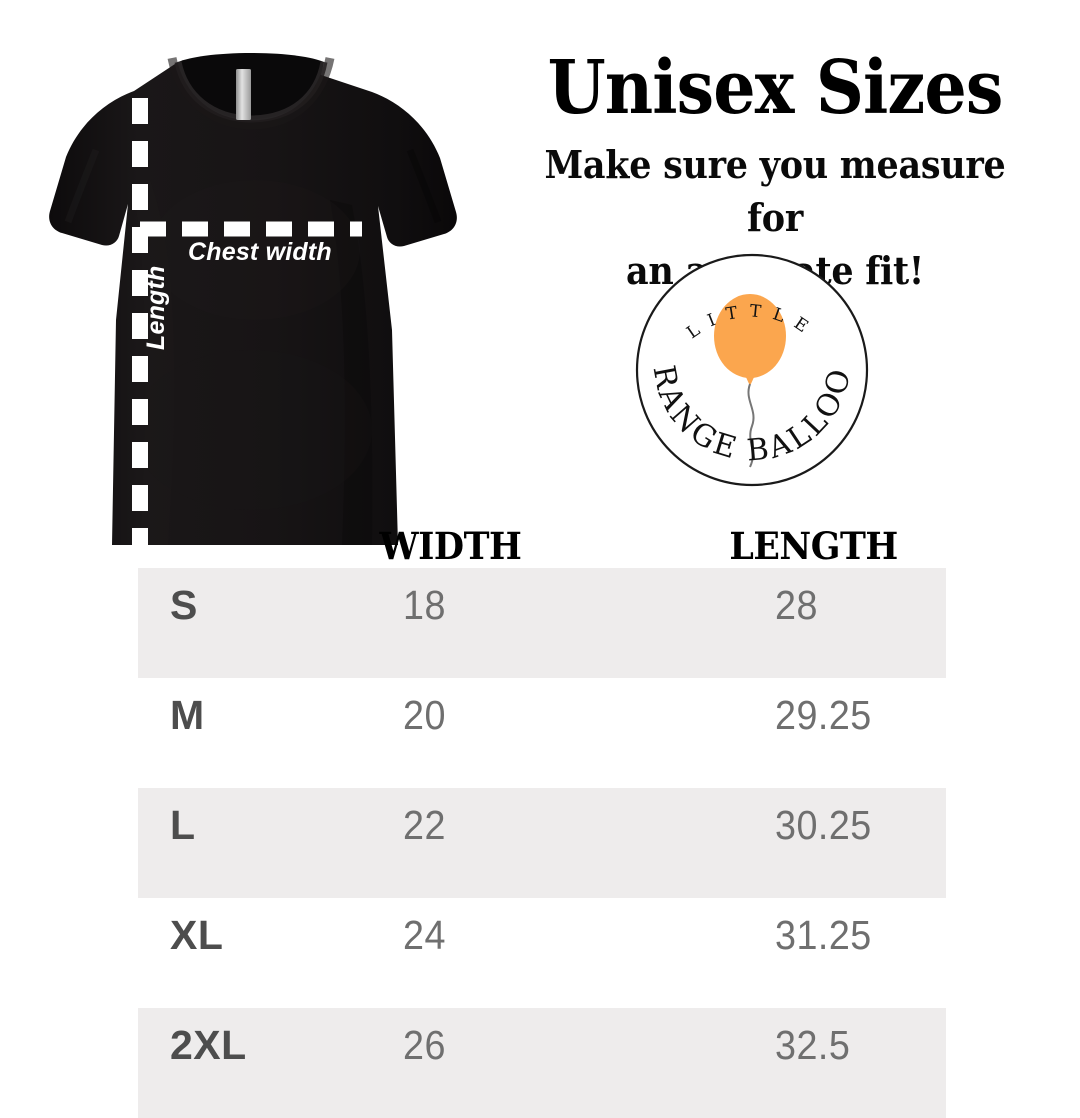 This screenshot has width=1080, height=1118. What do you see at coordinates (424, 715) in the screenshot?
I see `cell-width: 20` at bounding box center [424, 715].